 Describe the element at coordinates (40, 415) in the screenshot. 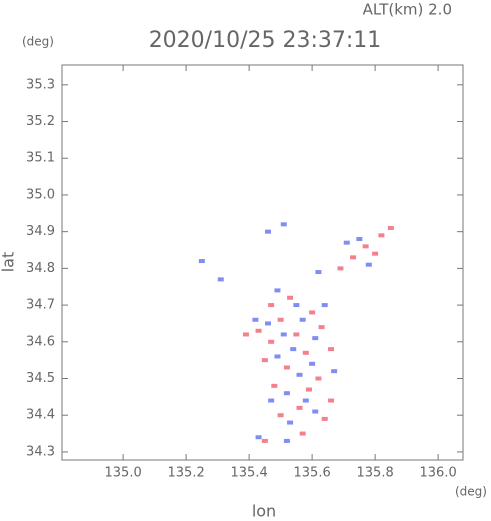

I see `y-tick-label: 34.4` at that location.